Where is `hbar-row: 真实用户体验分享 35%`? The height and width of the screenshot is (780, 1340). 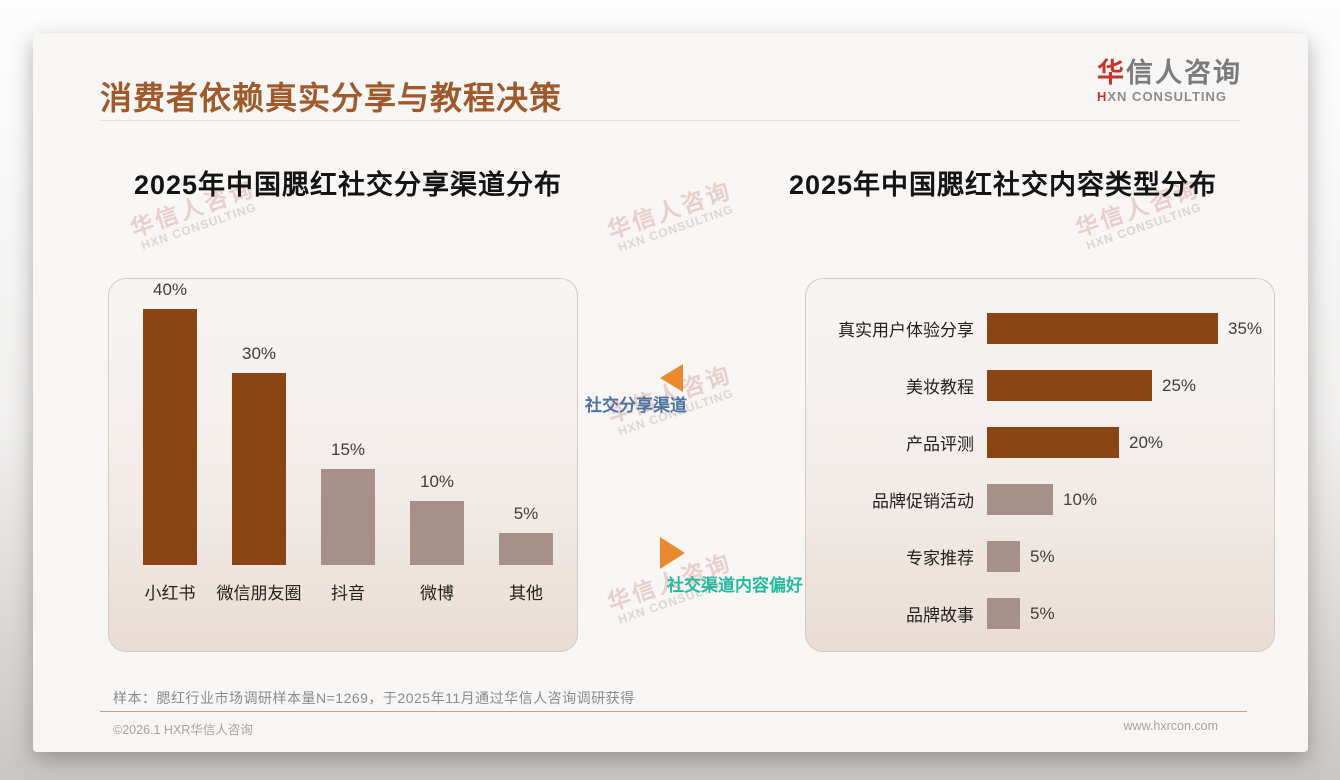
hbar-row: 真实用户体验分享 35% is located at coordinates (1040, 328).